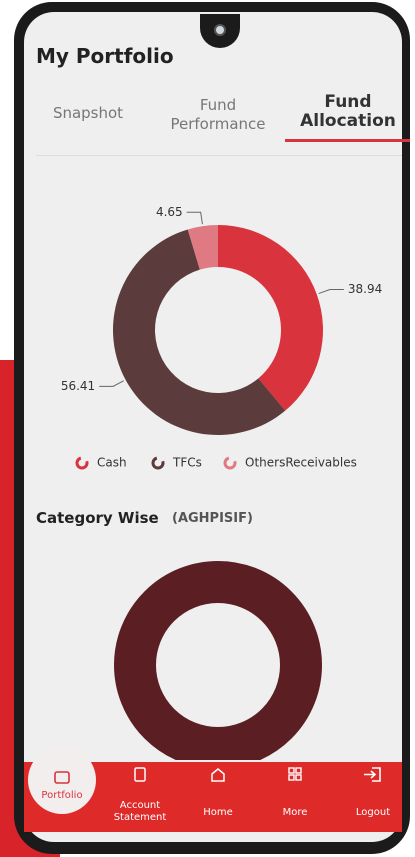 The height and width of the screenshot is (857, 415). I want to click on section-subtitle: (AGHPISIF), so click(212, 518).